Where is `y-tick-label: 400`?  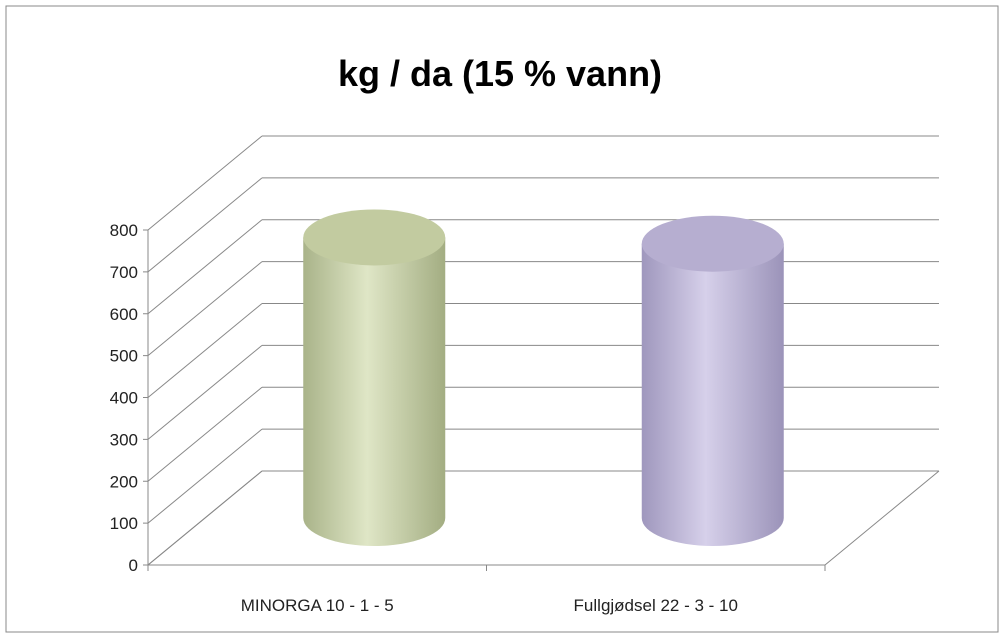
y-tick-label: 400 is located at coordinates (124, 398).